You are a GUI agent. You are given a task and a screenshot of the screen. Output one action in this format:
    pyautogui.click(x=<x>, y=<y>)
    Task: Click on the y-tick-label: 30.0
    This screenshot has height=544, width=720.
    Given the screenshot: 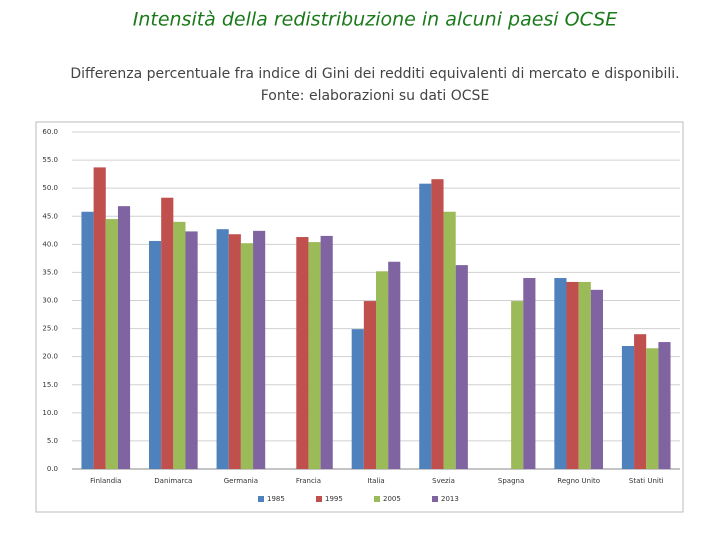 What is the action you would take?
    pyautogui.click(x=50, y=301)
    